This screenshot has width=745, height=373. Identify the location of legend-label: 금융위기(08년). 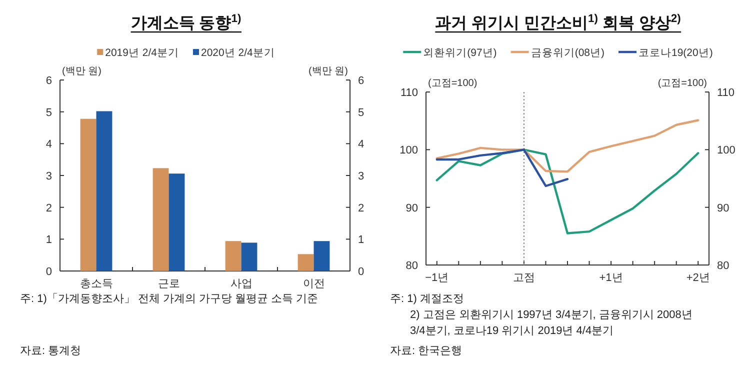
(567, 53).